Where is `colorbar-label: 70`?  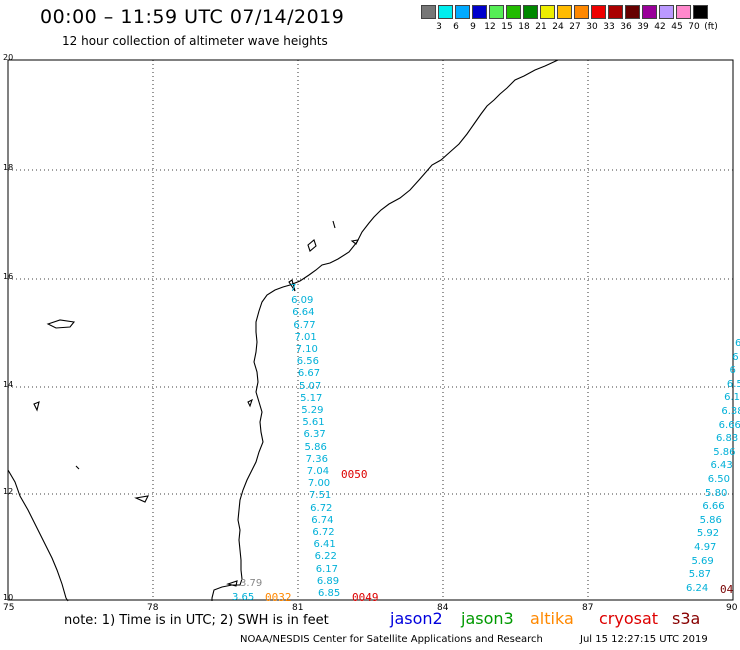 colorbar-label: 70 is located at coordinates (694, 27).